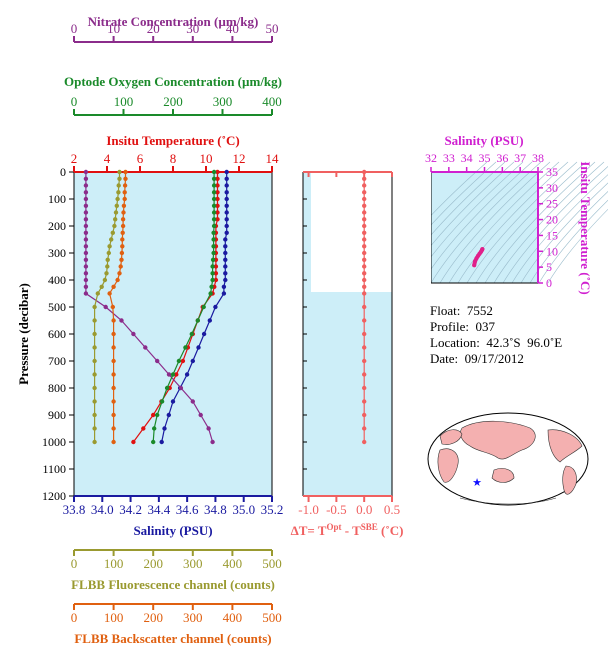 This screenshot has height=667, width=608. What do you see at coordinates (272, 101) in the screenshot?
I see `oxygen-tick-label: 400` at bounding box center [272, 101].